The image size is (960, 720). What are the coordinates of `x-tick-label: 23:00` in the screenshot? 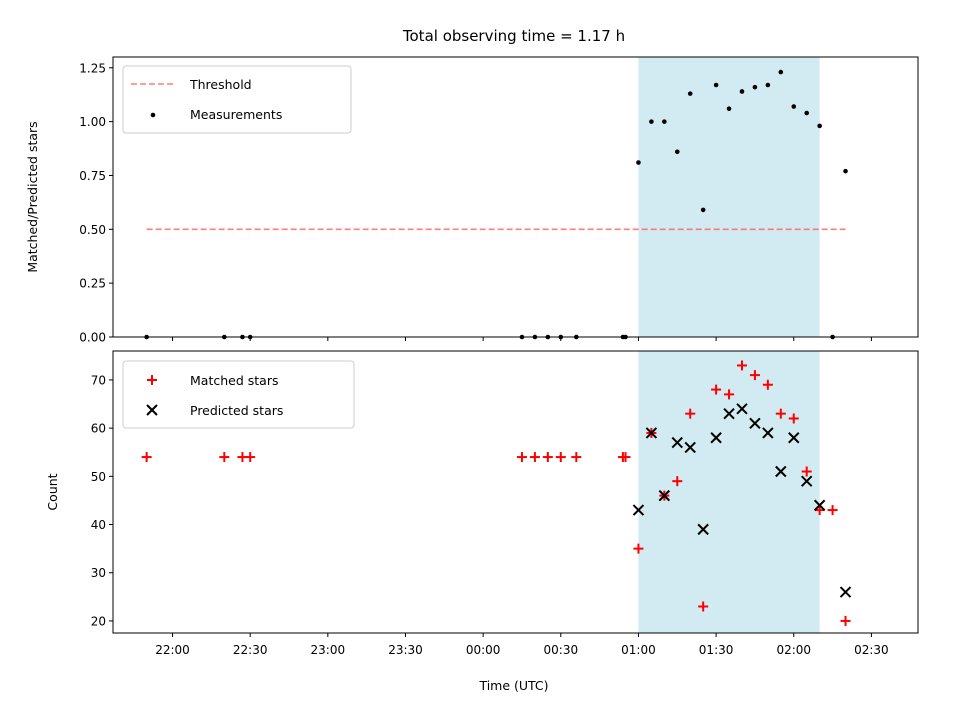 It's located at (328, 650).